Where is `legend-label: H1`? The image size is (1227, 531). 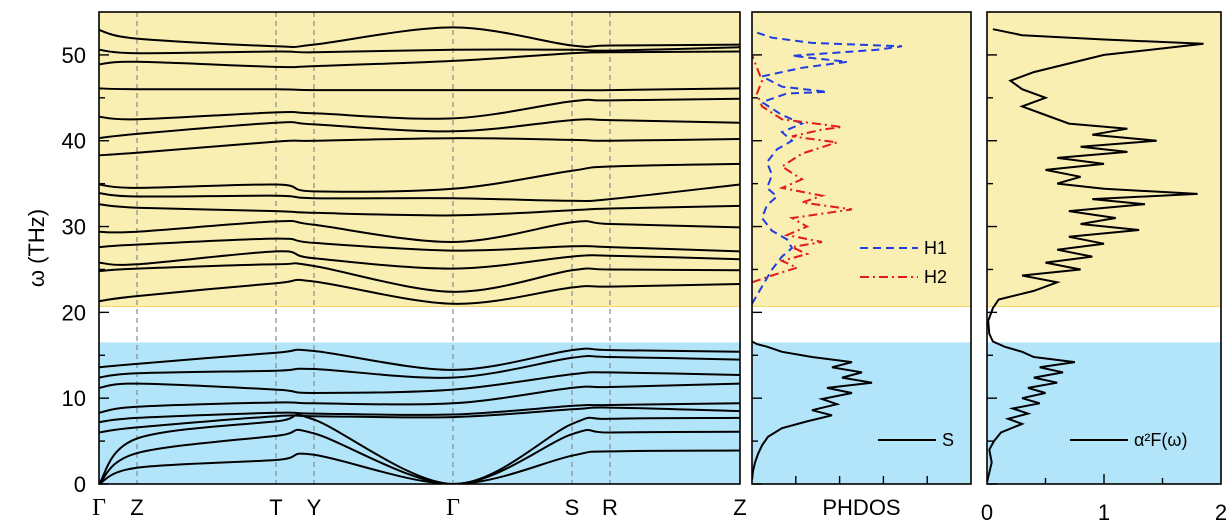 legend-label: H1 is located at coordinates (935, 248).